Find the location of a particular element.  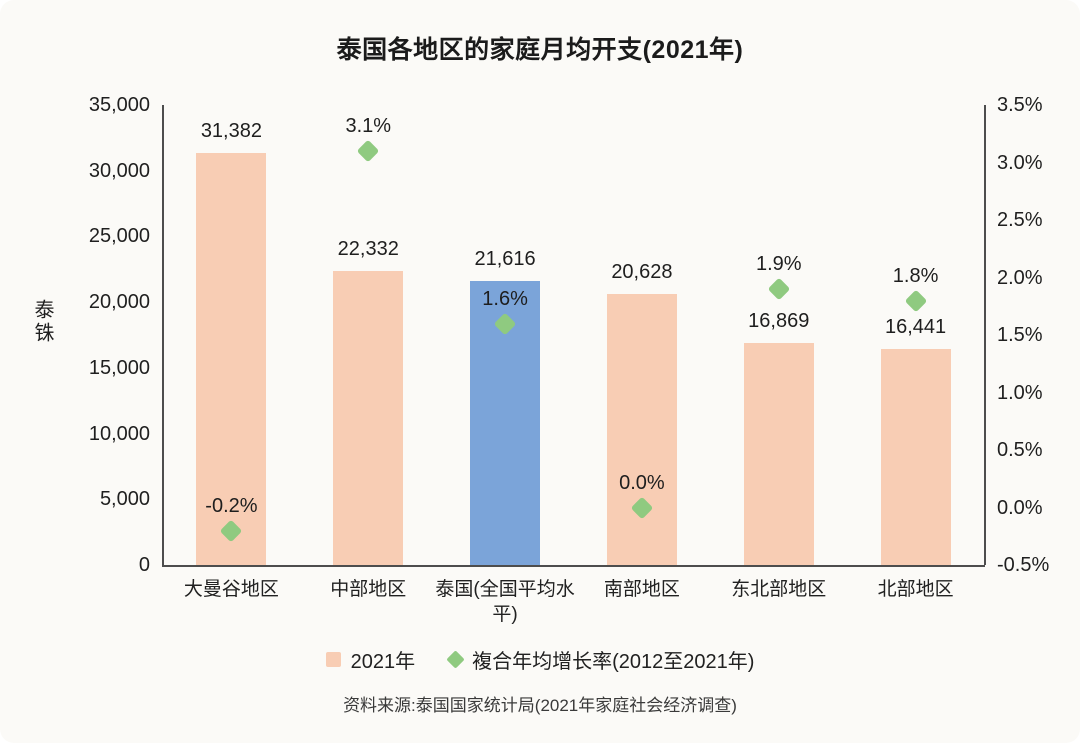

left-axis-tick: 25,000 is located at coordinates (119, 236).